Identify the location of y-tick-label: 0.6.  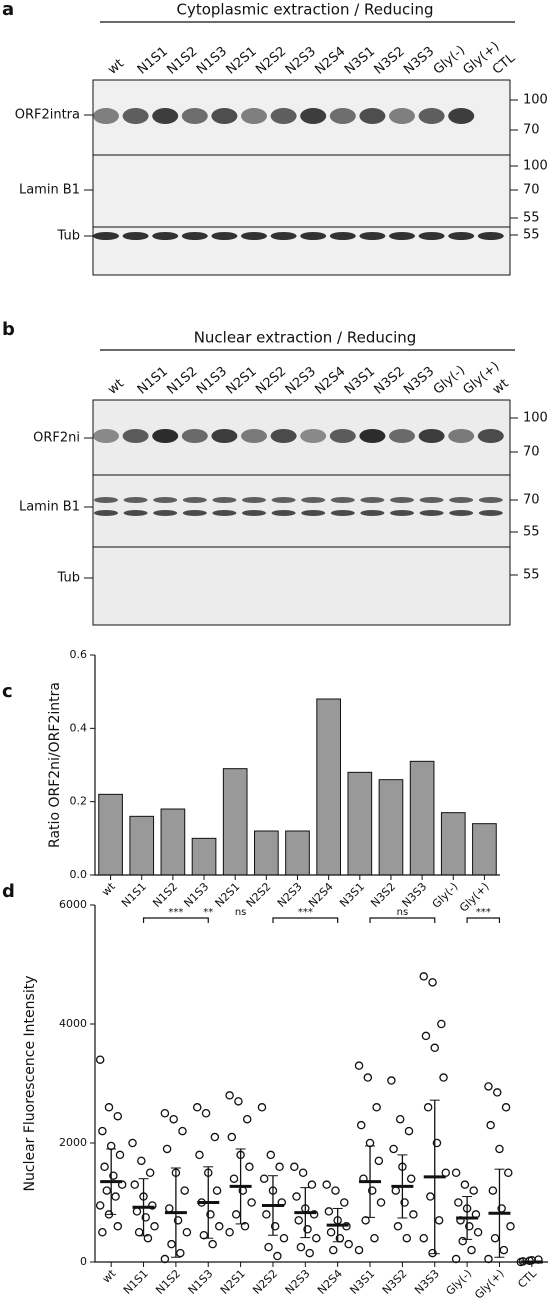
(79, 654).